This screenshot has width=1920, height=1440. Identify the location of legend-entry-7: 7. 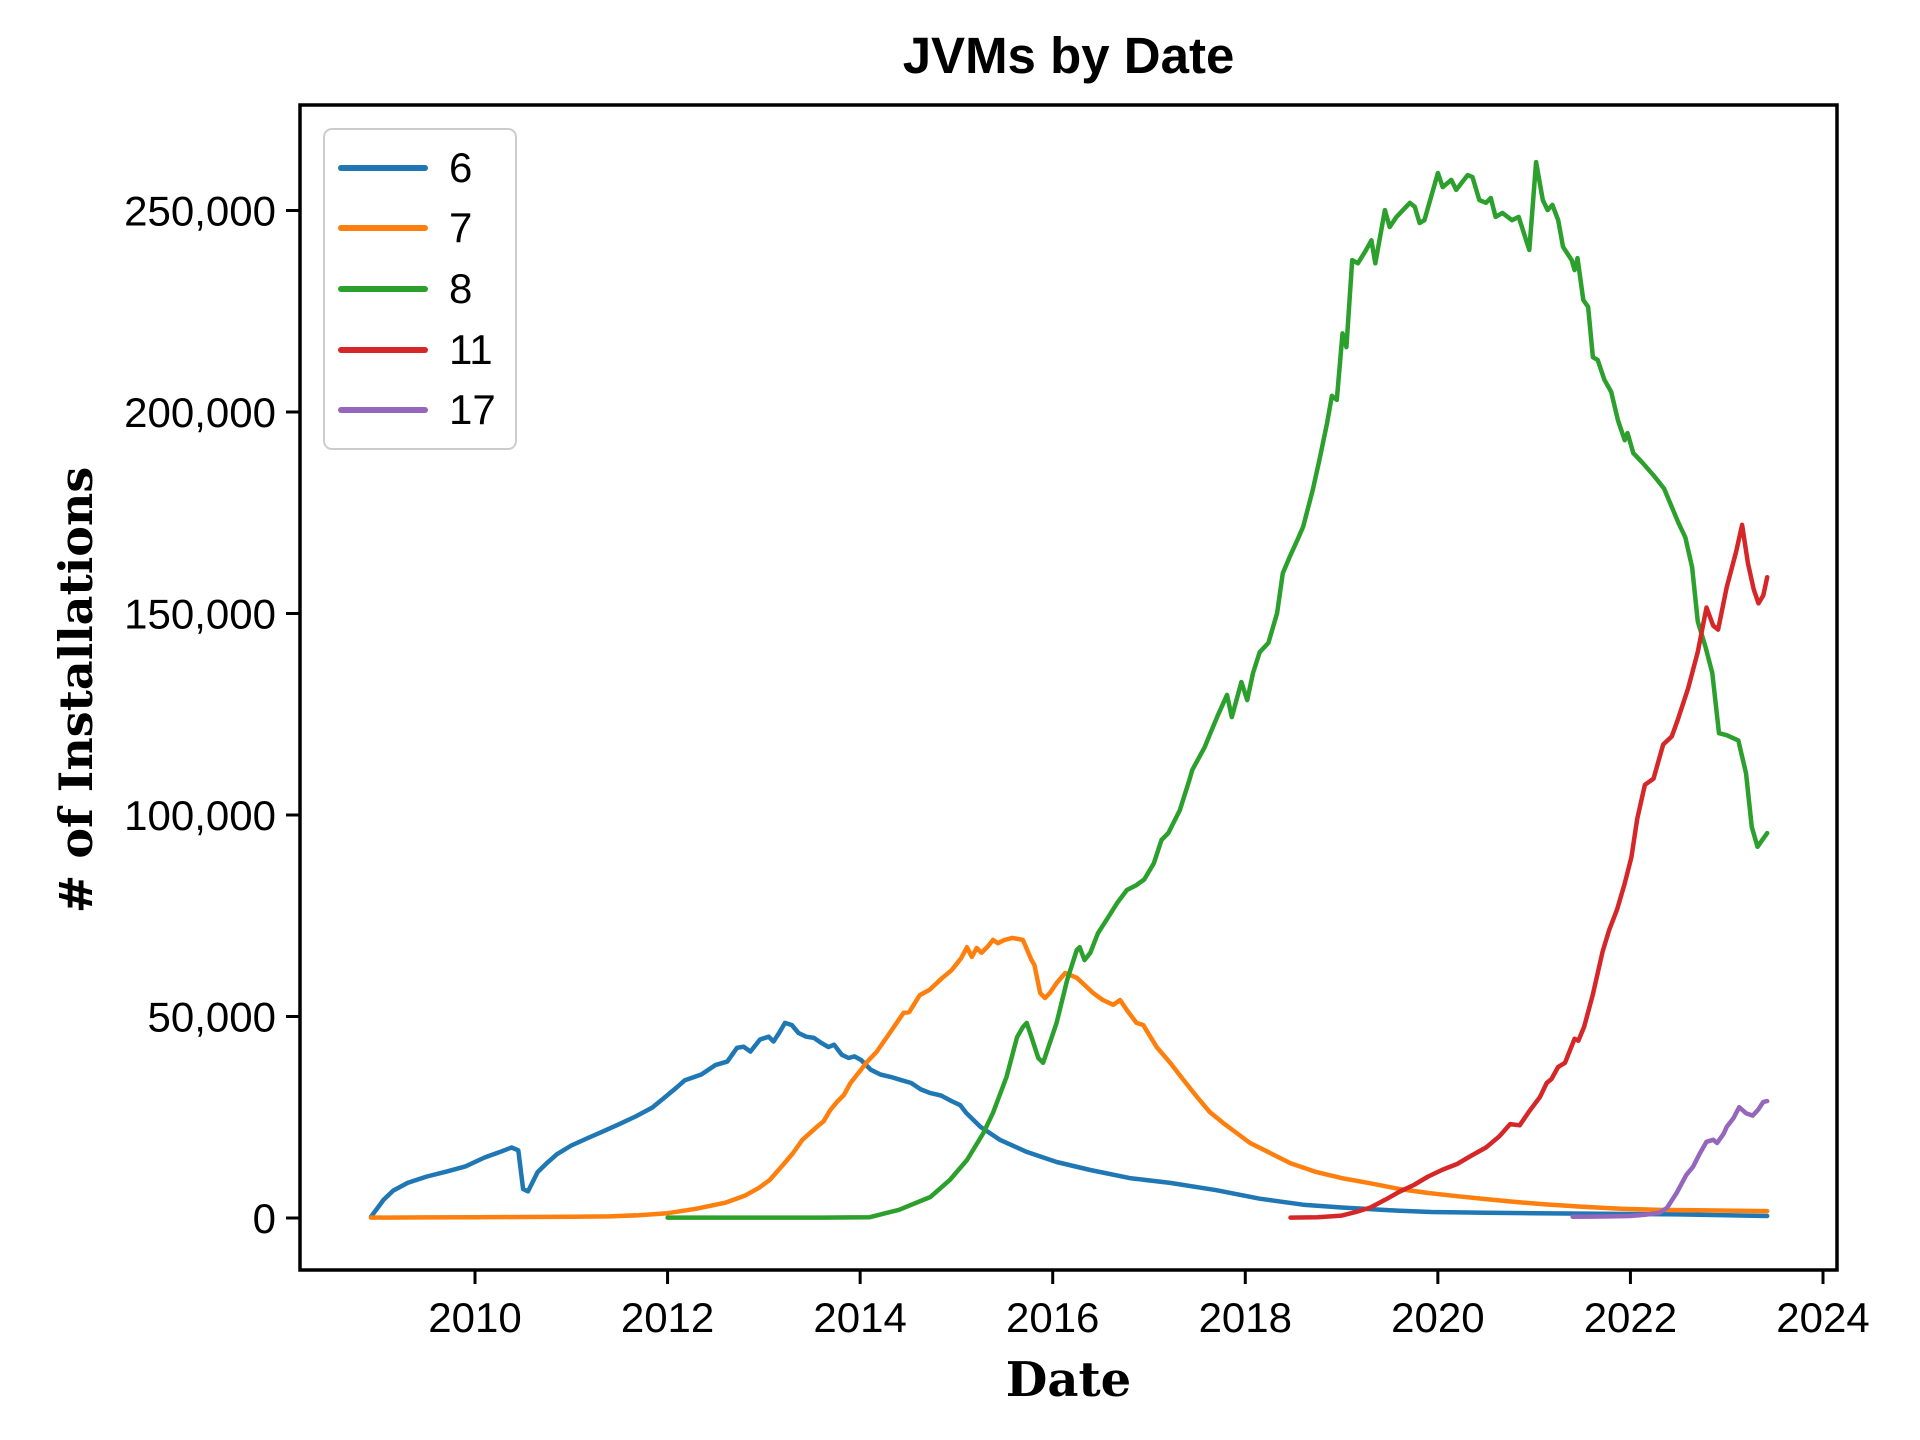
(420, 228).